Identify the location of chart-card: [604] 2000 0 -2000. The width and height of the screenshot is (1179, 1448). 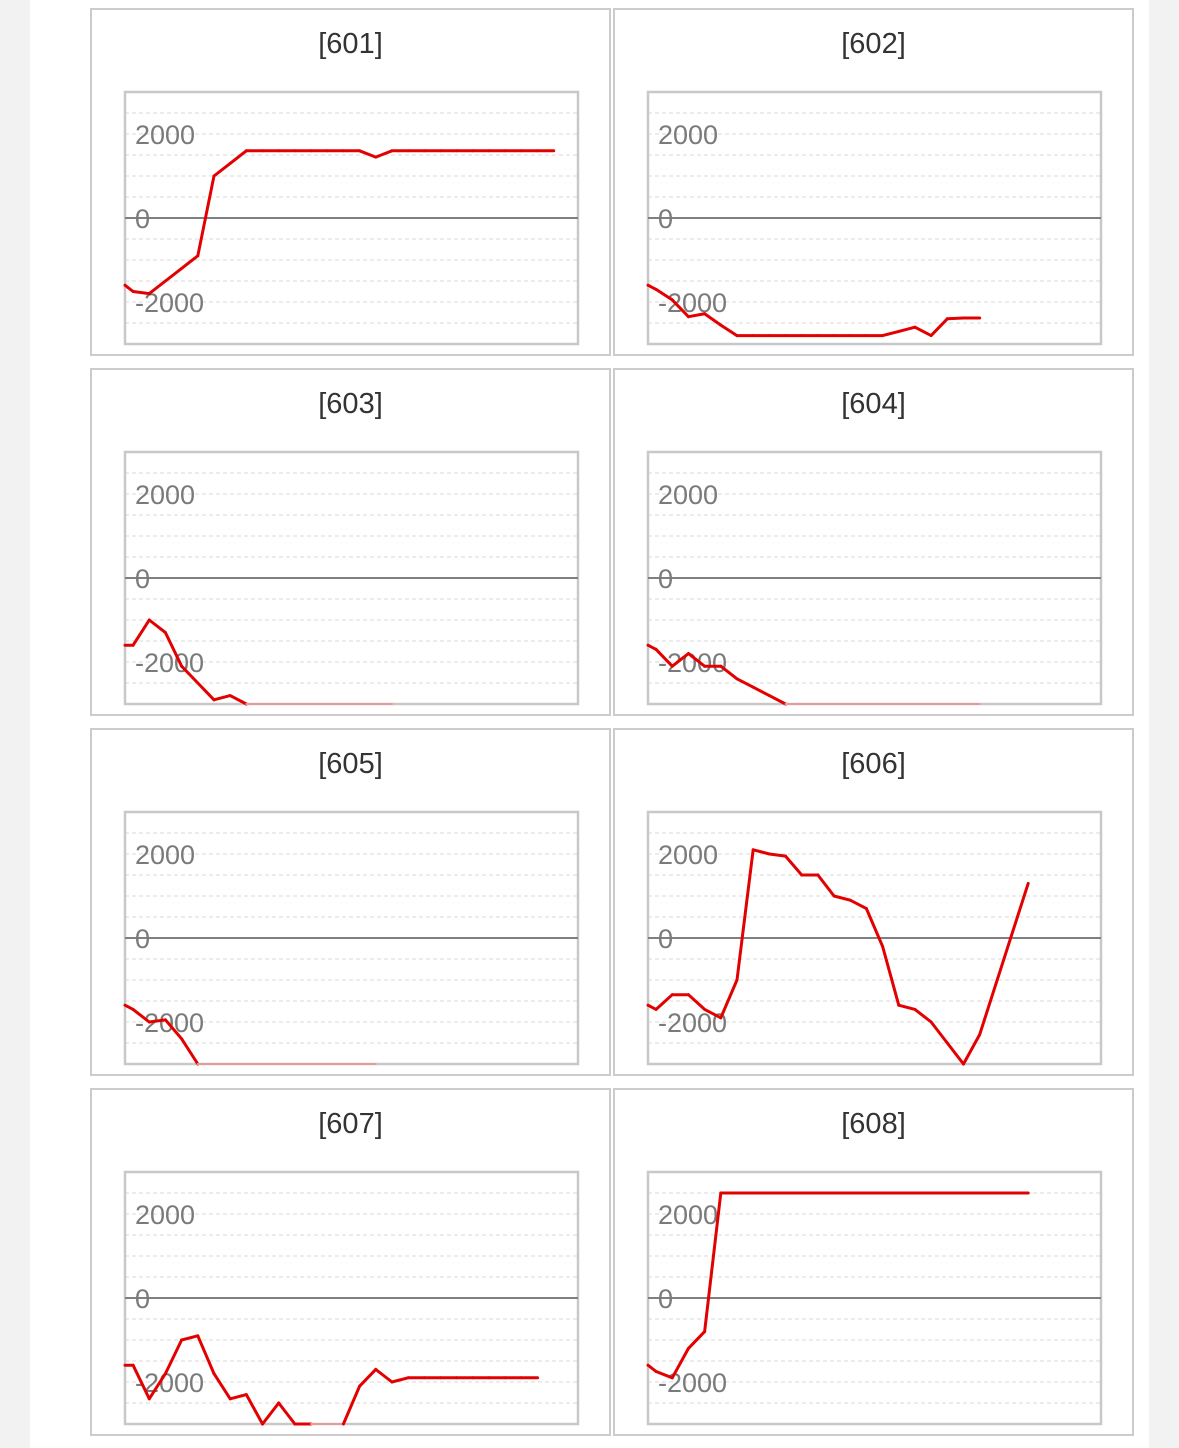
(873, 542).